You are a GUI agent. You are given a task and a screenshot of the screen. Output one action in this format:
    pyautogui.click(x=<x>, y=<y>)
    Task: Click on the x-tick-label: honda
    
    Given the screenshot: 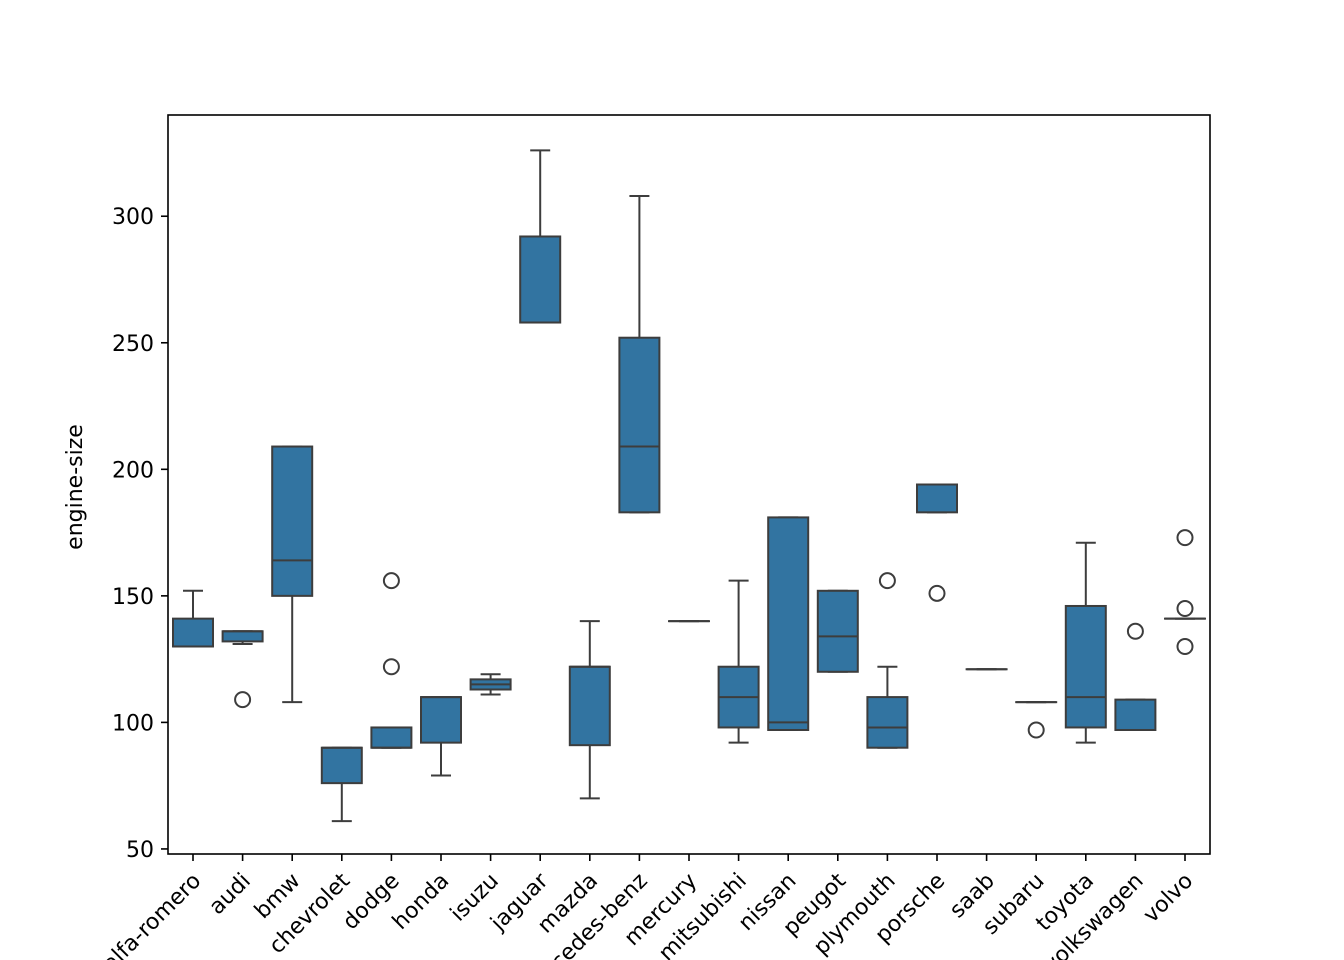 What is the action you would take?
    pyautogui.click(x=421, y=902)
    